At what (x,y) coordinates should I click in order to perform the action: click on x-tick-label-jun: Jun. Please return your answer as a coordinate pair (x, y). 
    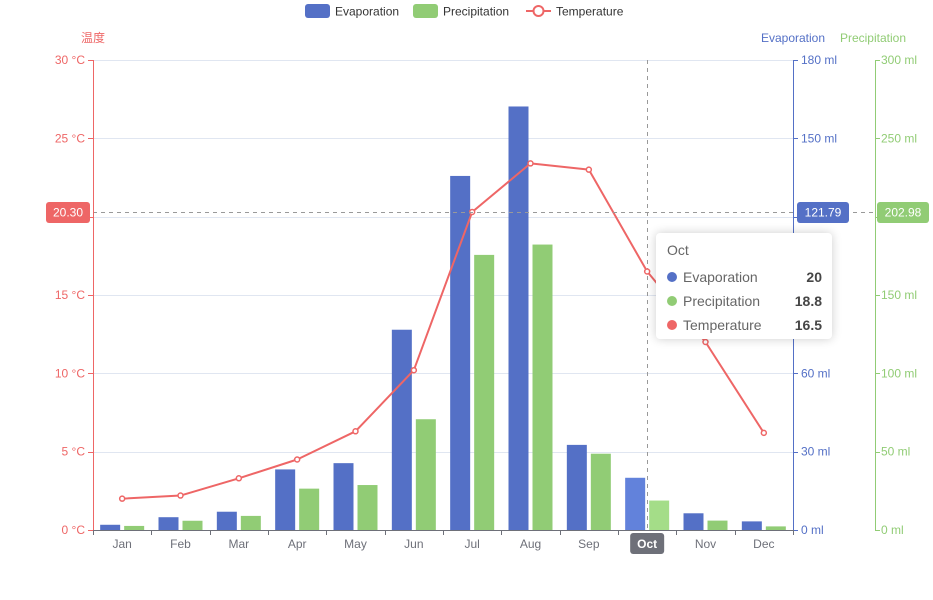
    Looking at the image, I should click on (413, 544).